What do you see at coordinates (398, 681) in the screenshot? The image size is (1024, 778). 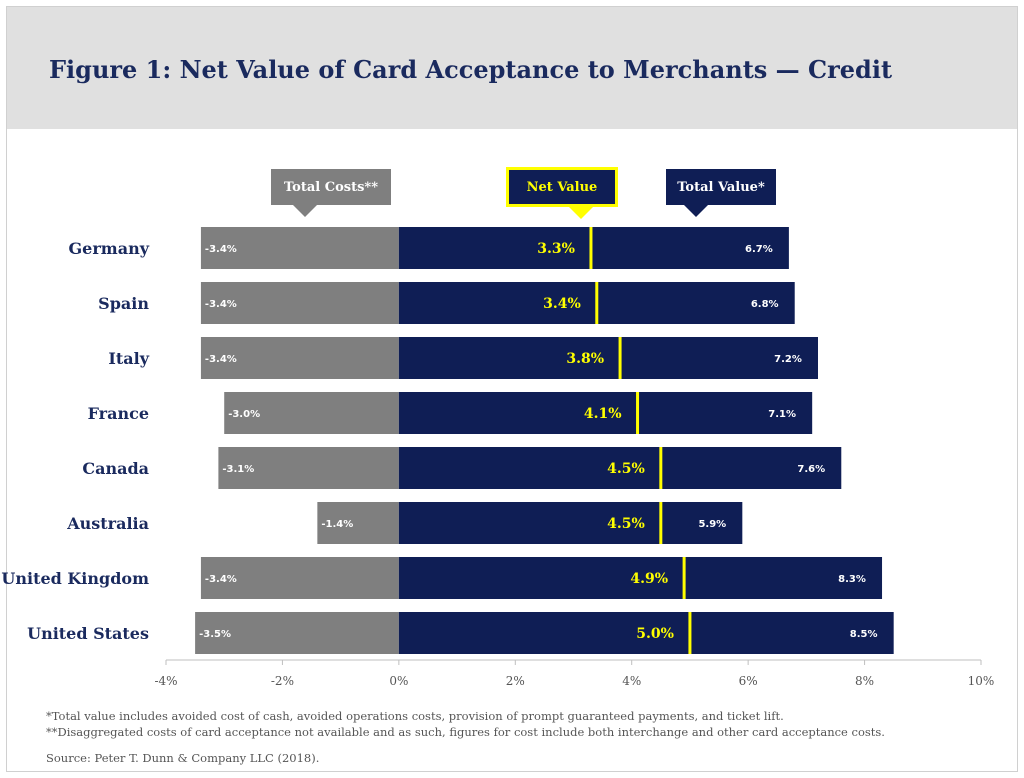 I see `x-tick-label: 0%` at bounding box center [398, 681].